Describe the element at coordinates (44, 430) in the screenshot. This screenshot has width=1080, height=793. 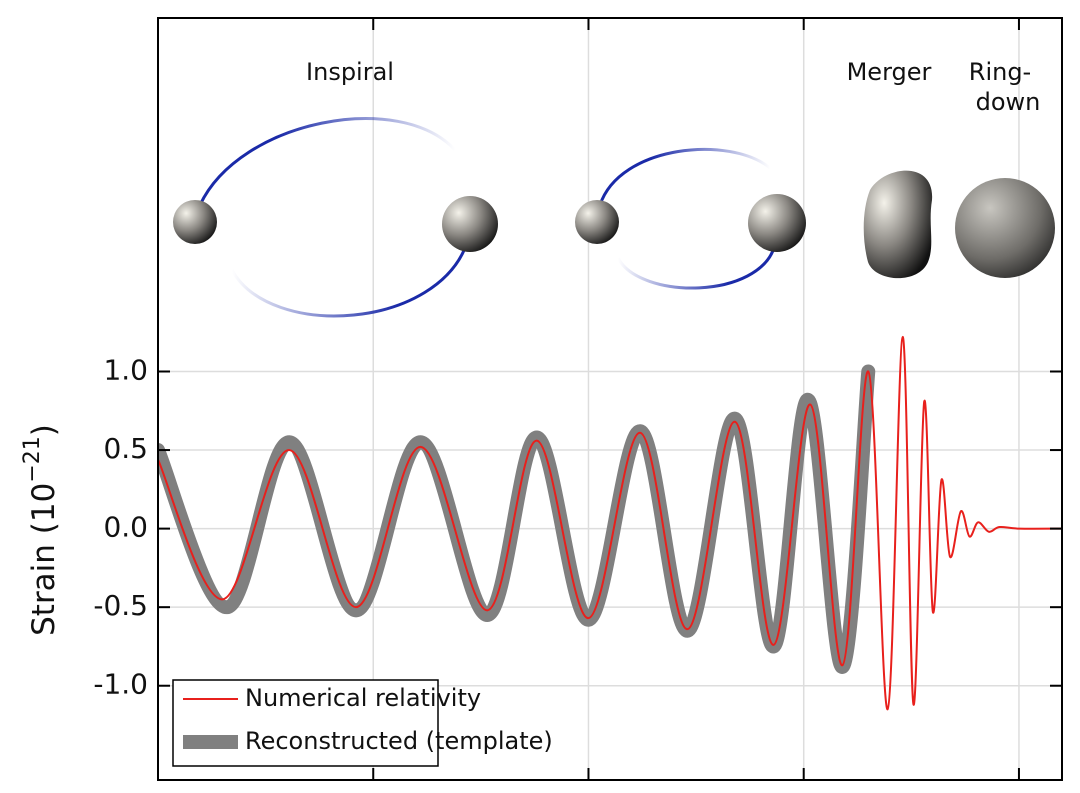
I see `y-label-close: )` at that location.